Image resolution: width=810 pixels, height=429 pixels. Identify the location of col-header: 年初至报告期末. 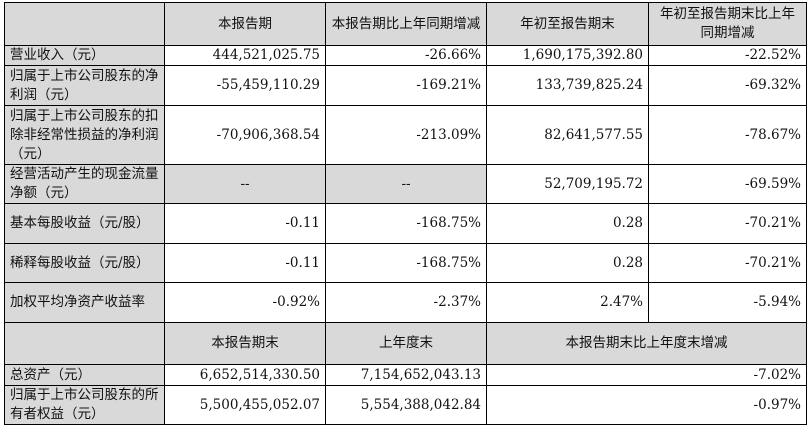
(567, 24).